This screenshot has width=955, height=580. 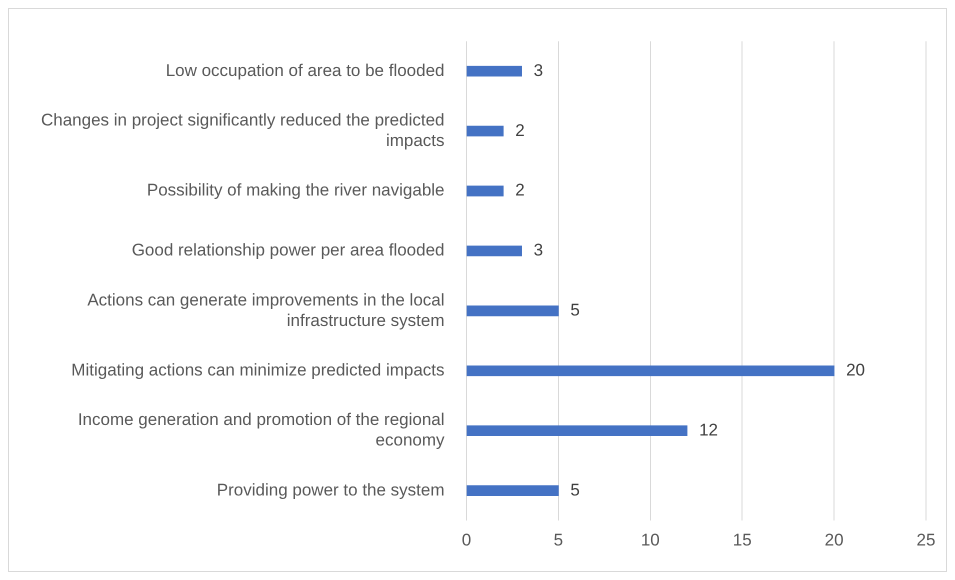 I want to click on x-tick-label: 25, so click(x=926, y=540).